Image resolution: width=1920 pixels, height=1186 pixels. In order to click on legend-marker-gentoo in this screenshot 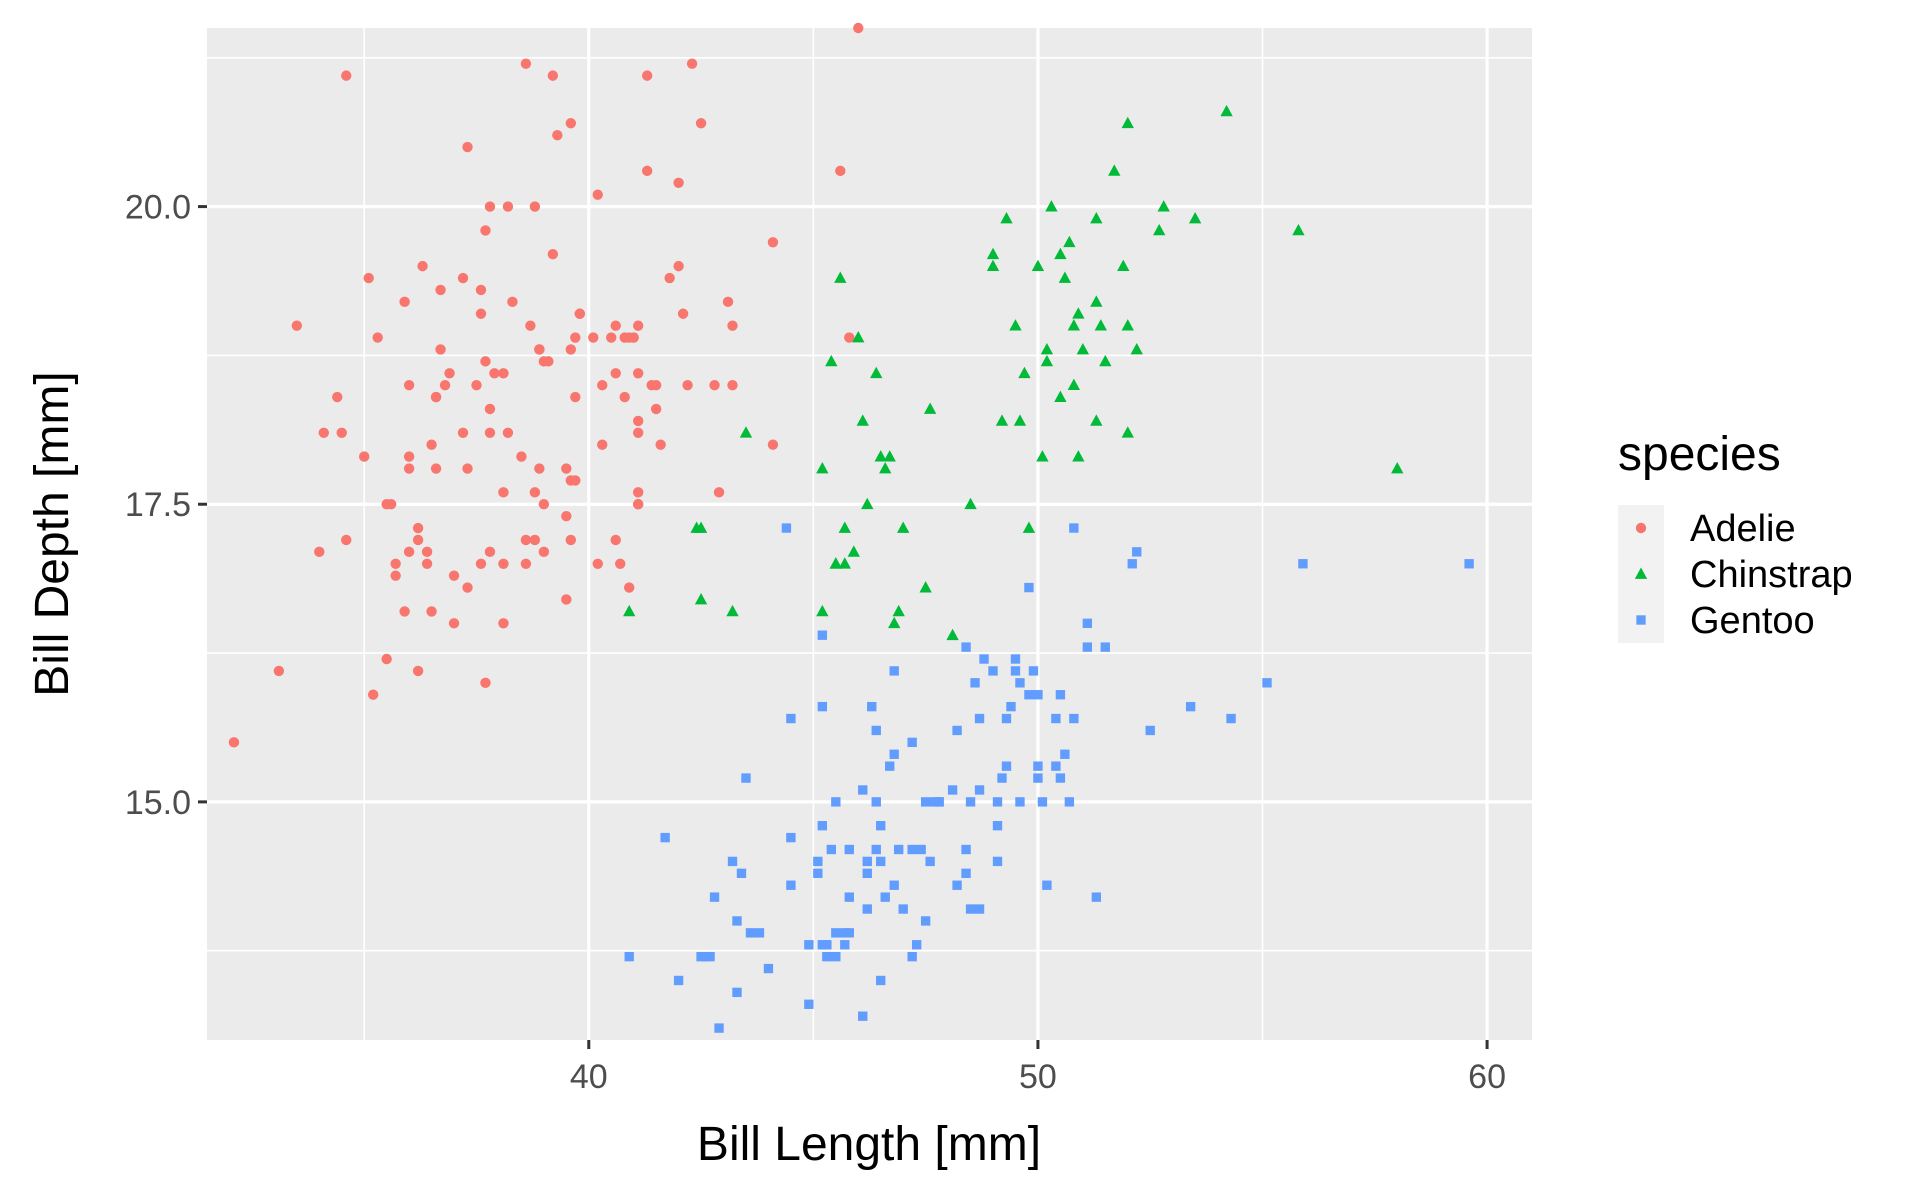, I will do `click(1641, 620)`.